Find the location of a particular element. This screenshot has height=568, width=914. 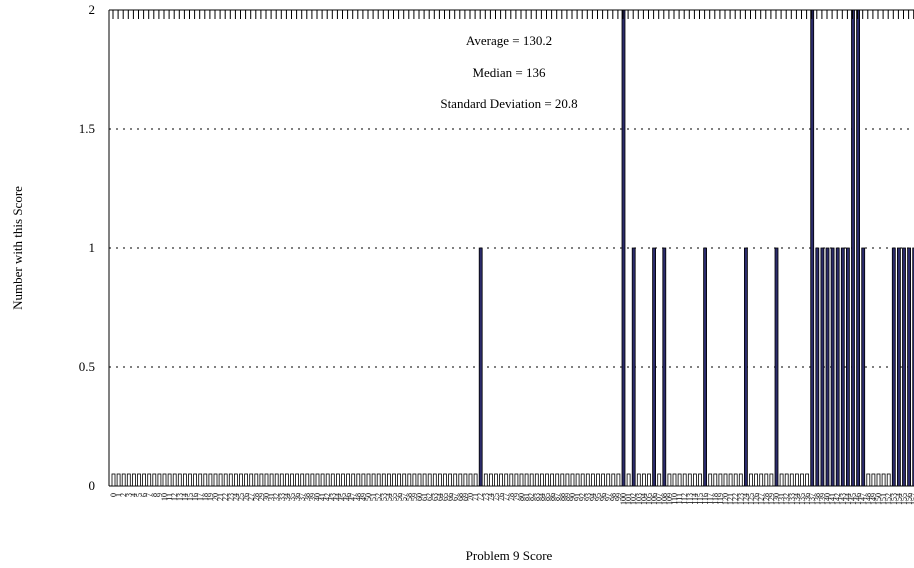

x-tick-label-18: 18 is located at coordinates (205, 497).